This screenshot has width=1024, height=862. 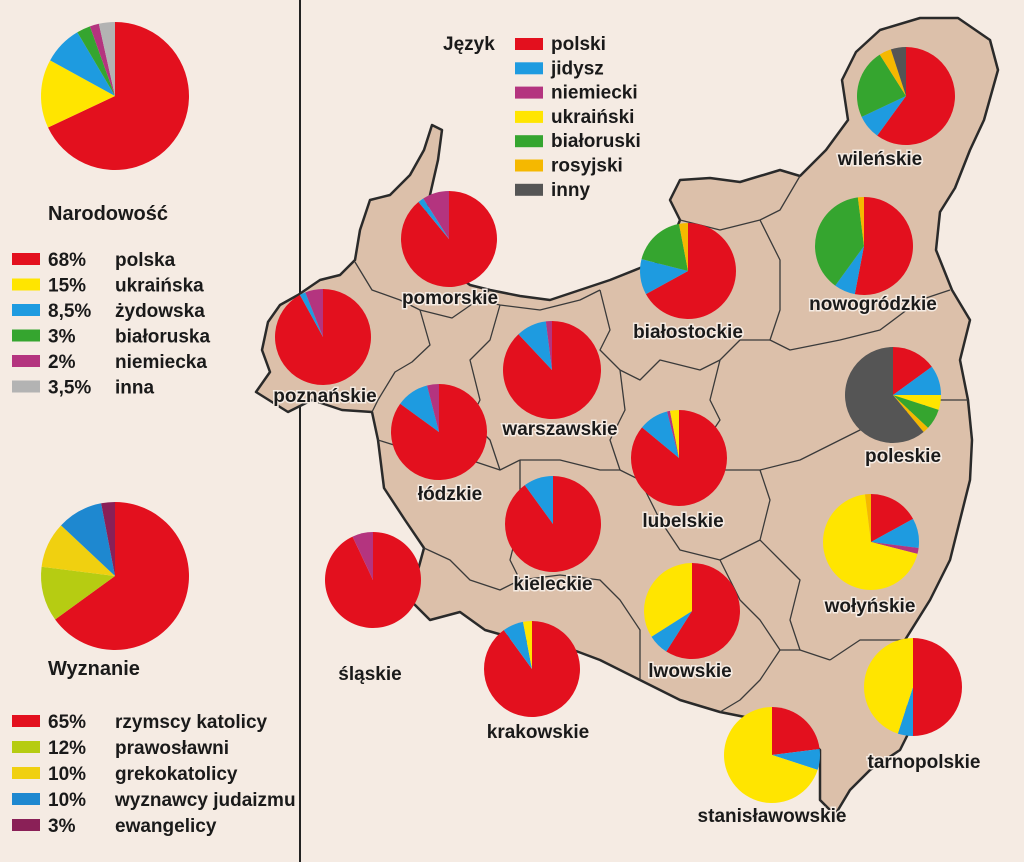 What do you see at coordinates (883, 246) in the screenshot?
I see `region-nowogrodzkie-slice-polski` at bounding box center [883, 246].